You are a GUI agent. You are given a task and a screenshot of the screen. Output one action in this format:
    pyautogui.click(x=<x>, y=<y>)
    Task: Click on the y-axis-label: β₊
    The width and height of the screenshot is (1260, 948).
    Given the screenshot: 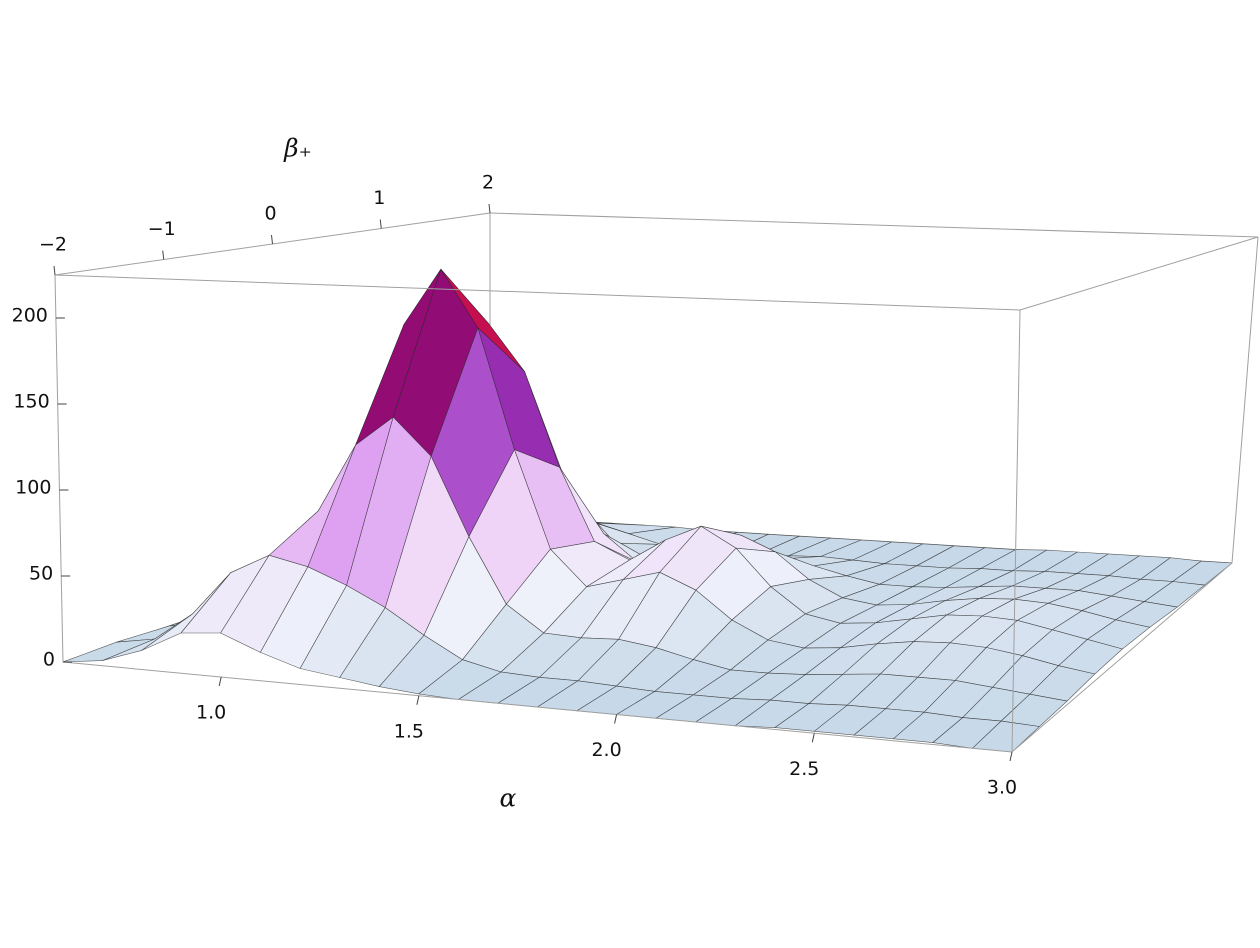 What is the action you would take?
    pyautogui.click(x=297, y=148)
    